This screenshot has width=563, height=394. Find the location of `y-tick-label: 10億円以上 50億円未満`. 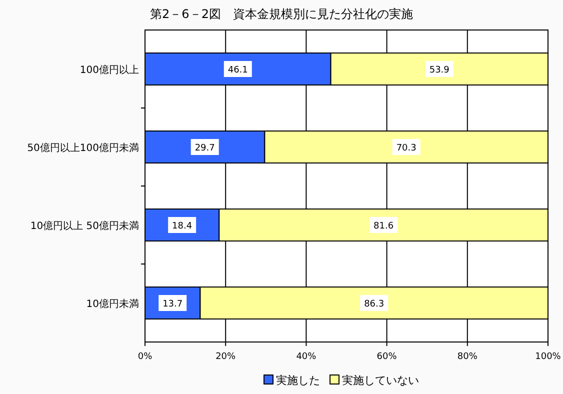

y-tick-label: 10億円以上 50億円未満 is located at coordinates (84, 226).